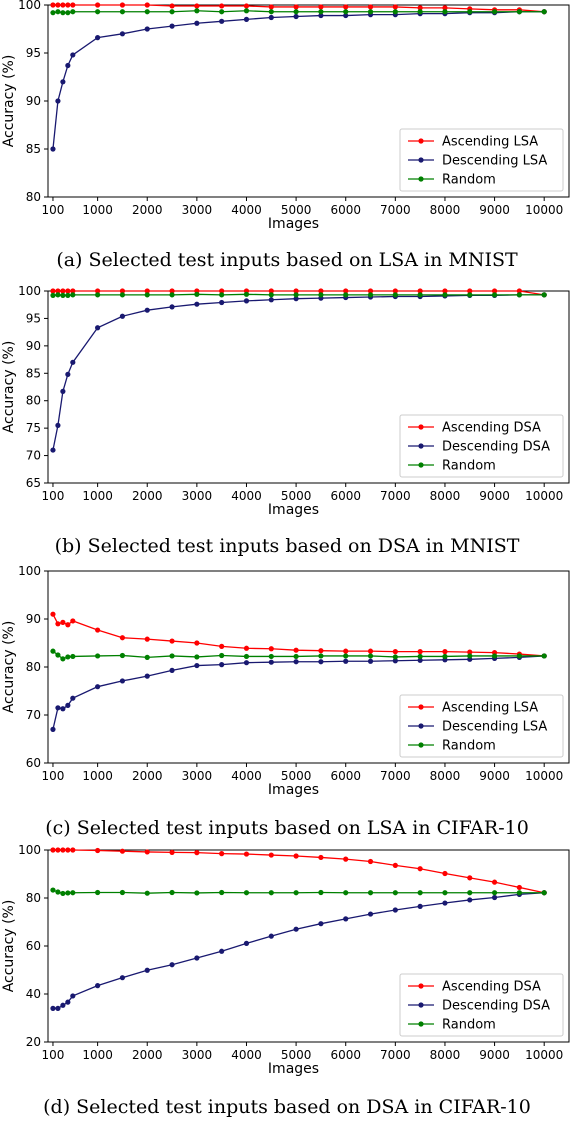  Describe the element at coordinates (33, 456) in the screenshot. I see `y-tick-label: 70` at that location.